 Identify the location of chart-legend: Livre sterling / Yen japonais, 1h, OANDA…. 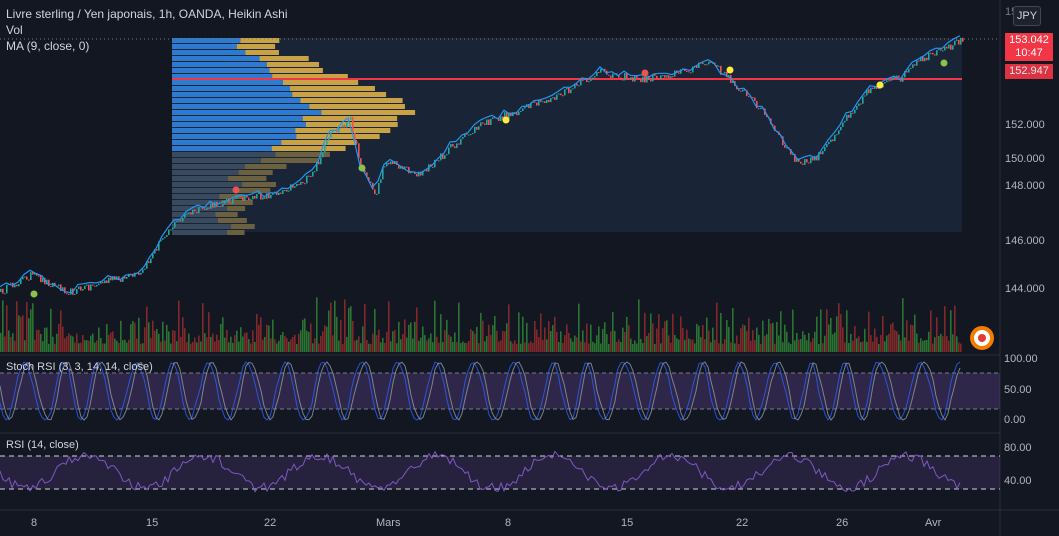
(146, 30).